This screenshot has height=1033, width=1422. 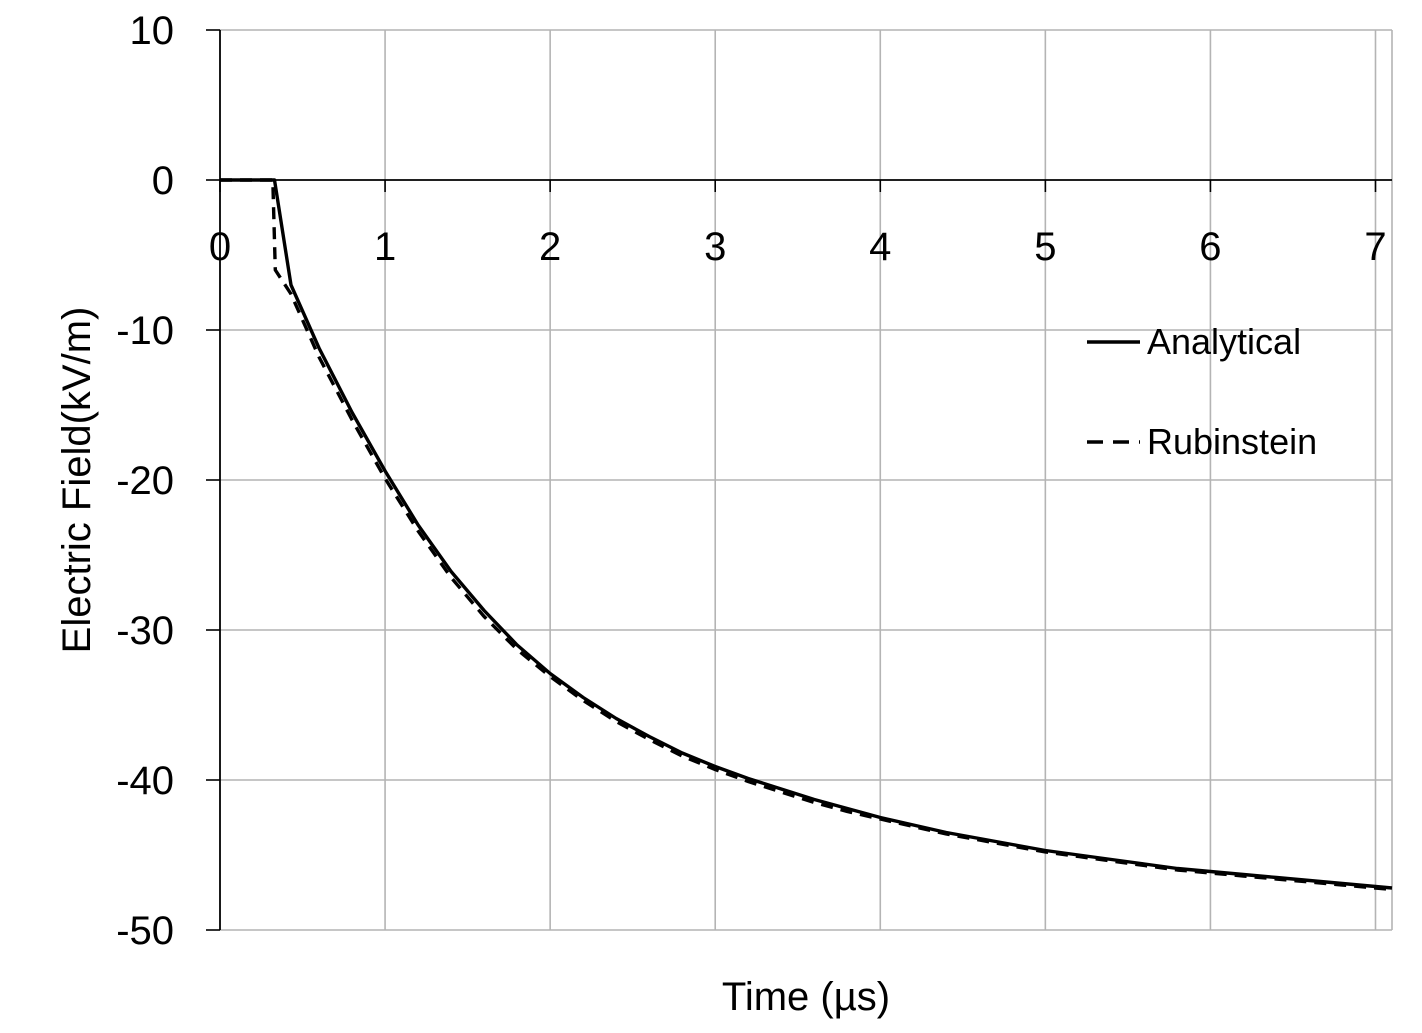 What do you see at coordinates (1210, 247) in the screenshot?
I see `x-tick-label: 6` at bounding box center [1210, 247].